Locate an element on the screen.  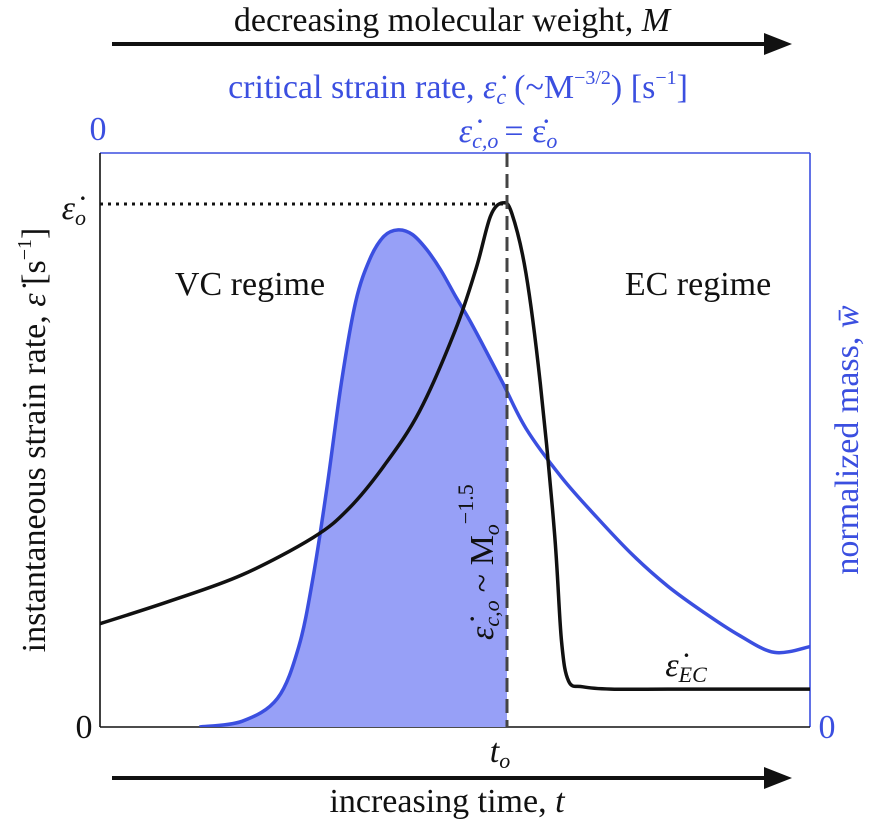
critical-strain-rate-label: critical strain rate, ε̇c (~M−3/2) [s−1] is located at coordinates (458, 88).